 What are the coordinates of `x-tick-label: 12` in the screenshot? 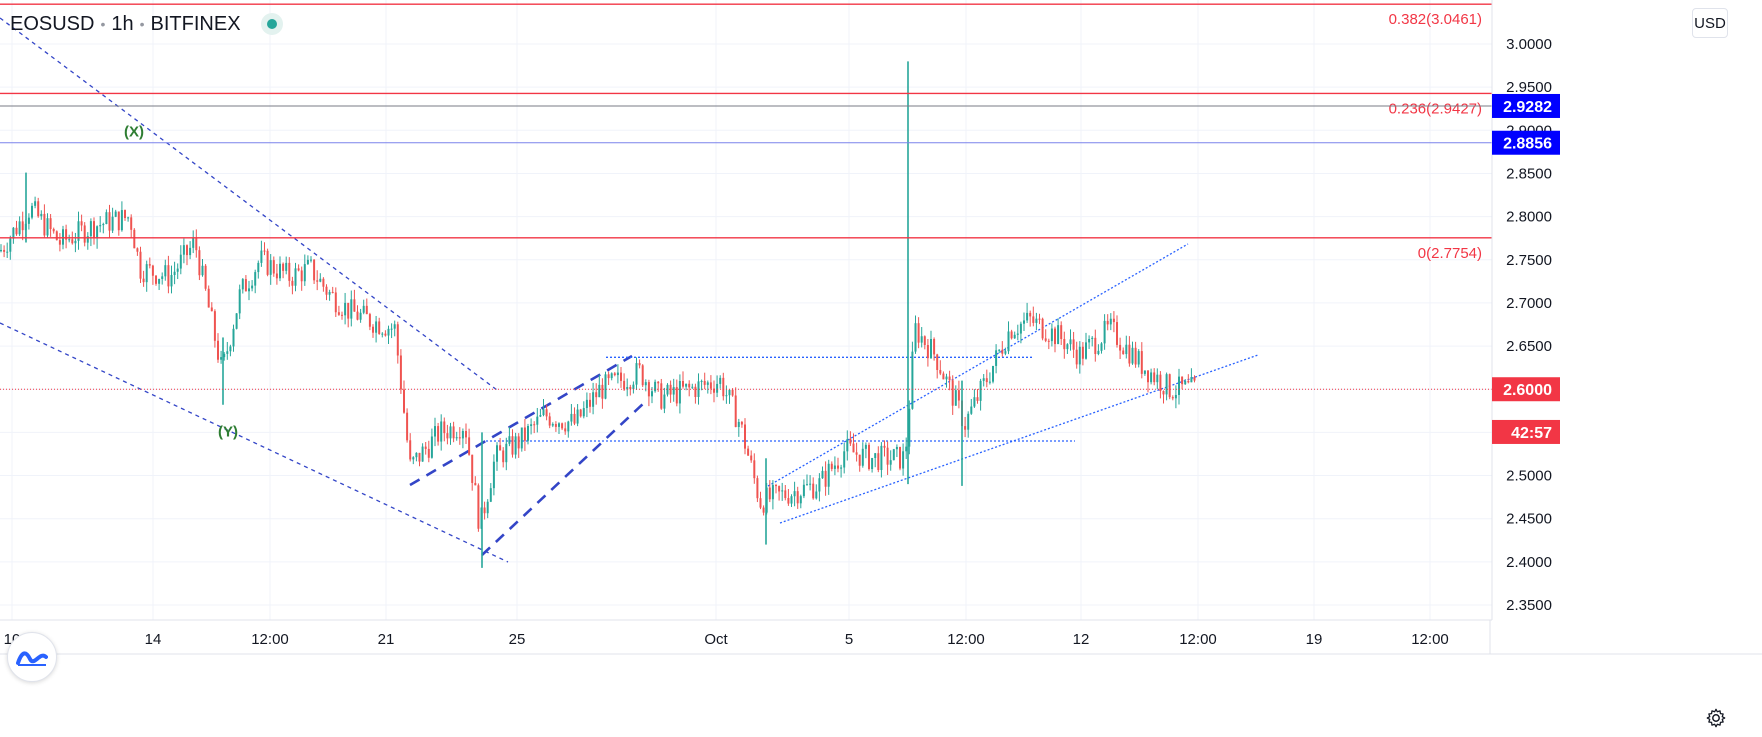 It's located at (1081, 639).